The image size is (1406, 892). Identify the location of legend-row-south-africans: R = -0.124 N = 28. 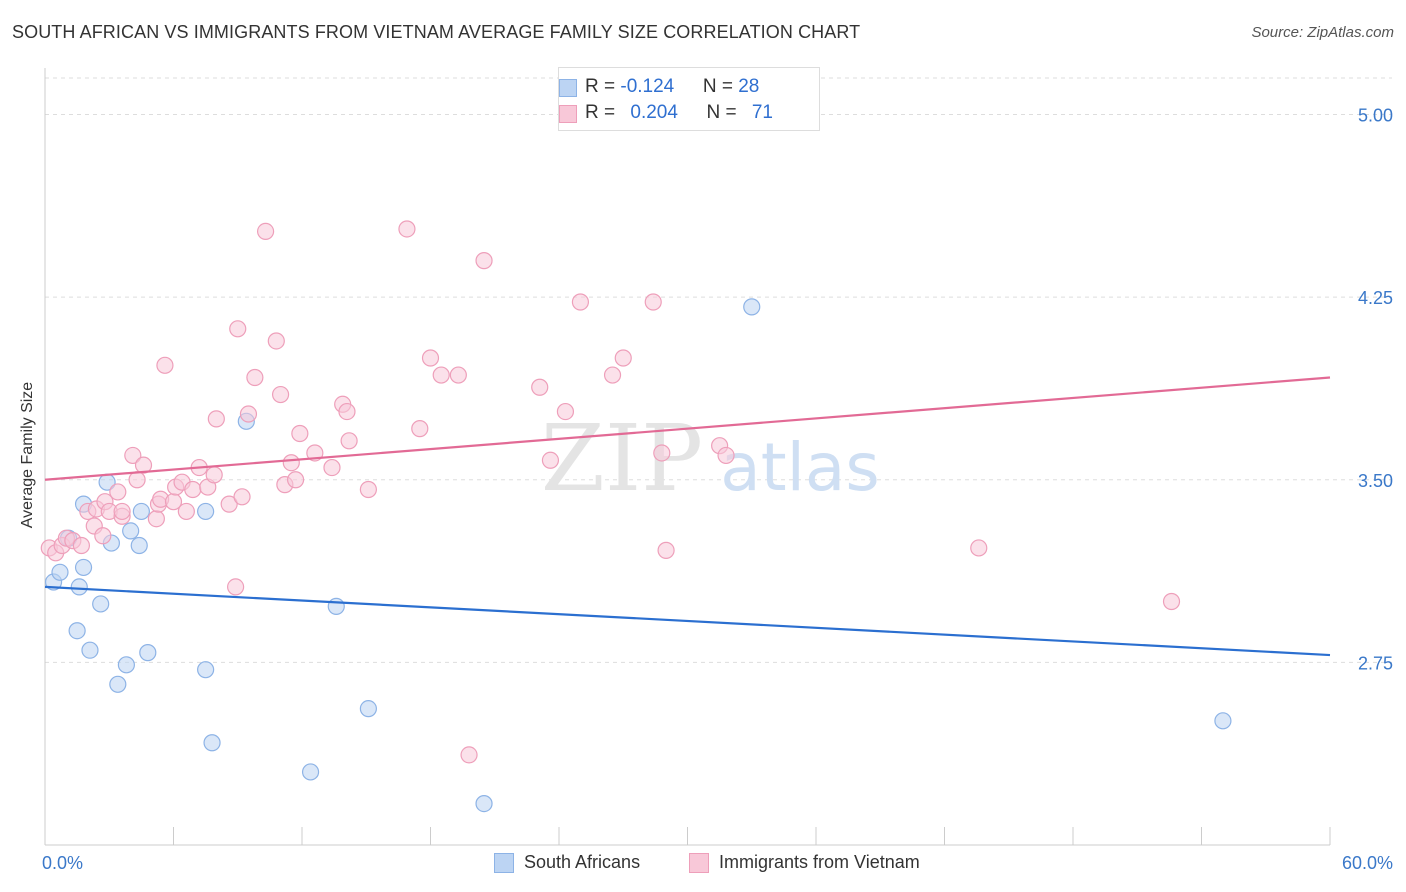
(659, 89).